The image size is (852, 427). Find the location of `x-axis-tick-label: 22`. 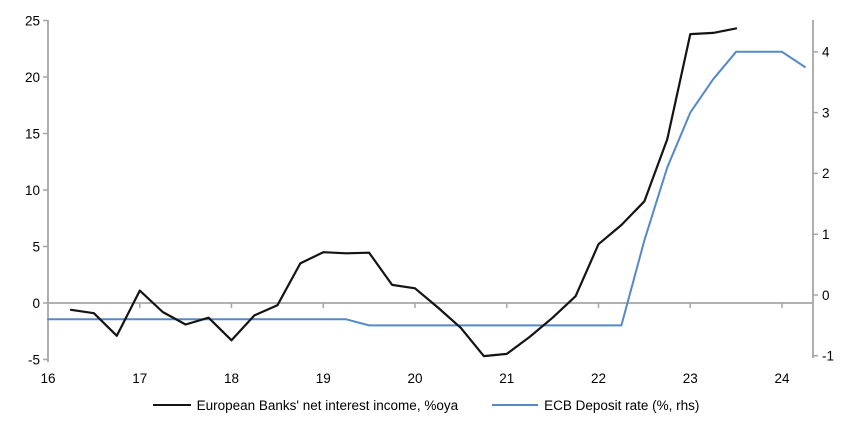

x-axis-tick-label: 22 is located at coordinates (598, 378).